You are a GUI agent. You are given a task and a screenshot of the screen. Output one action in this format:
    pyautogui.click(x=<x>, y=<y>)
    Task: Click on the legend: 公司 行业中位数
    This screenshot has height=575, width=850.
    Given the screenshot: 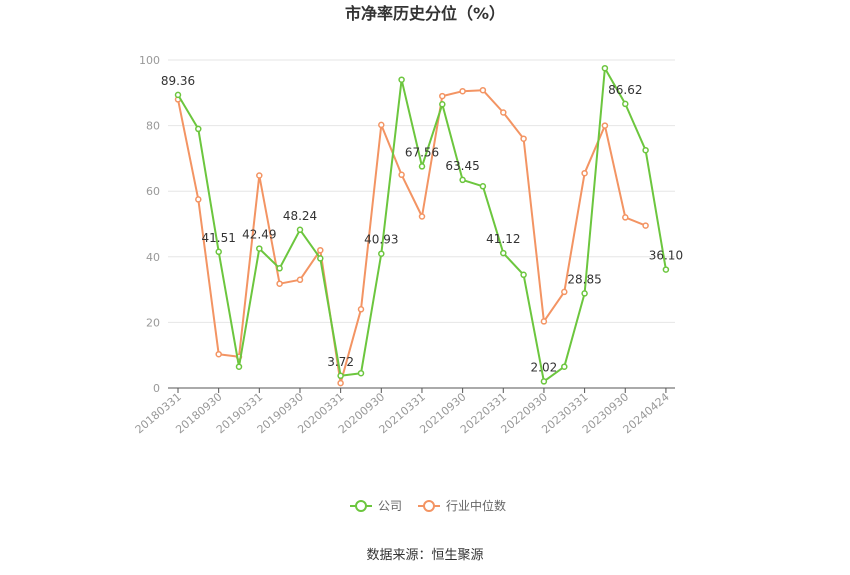 What is the action you would take?
    pyautogui.click(x=428, y=505)
    